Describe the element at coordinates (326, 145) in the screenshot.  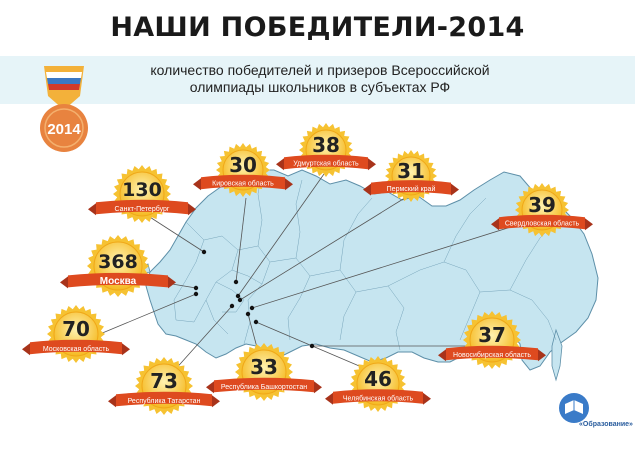
I see `region-value: 38` at that location.